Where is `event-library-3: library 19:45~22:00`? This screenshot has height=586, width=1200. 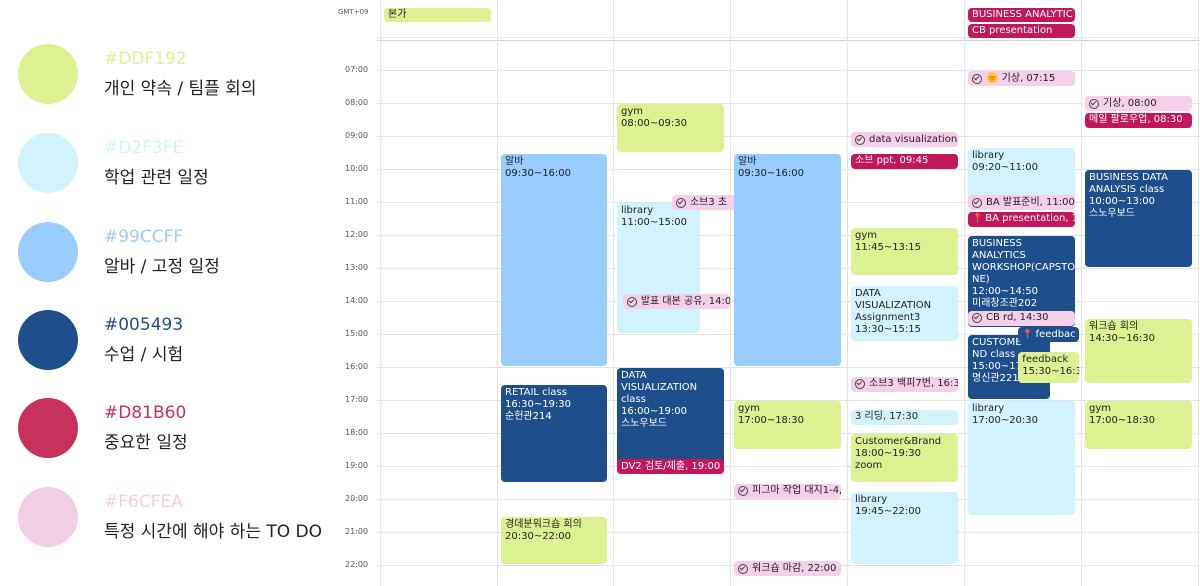
event-library-3: library 19:45~22:00 is located at coordinates (904, 527).